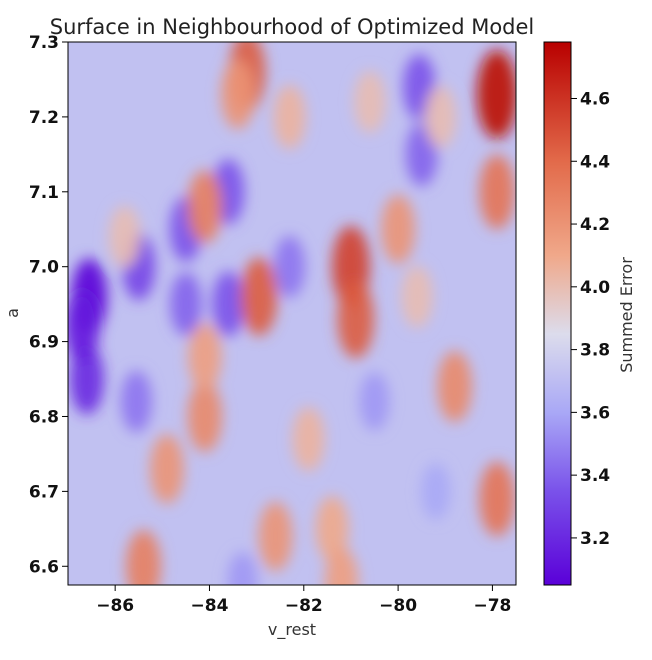 The height and width of the screenshot is (660, 652). I want to click on y-axis: 6.6 6.7 6.8 6.9 7.0 7.1 7.2 7.3, so click(48, 305).